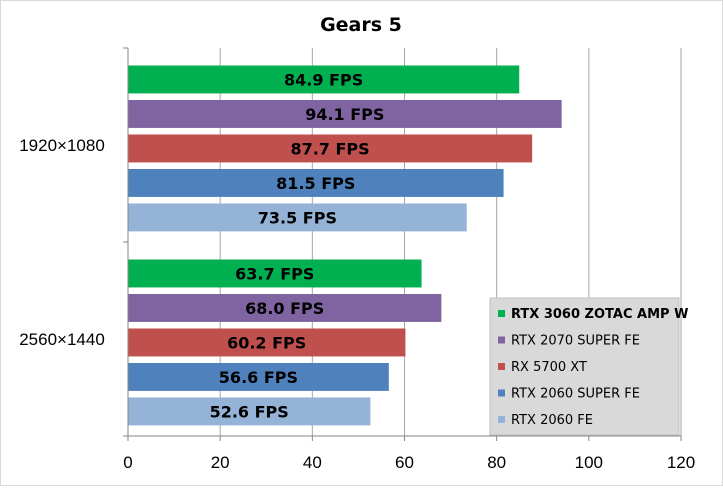 Image resolution: width=723 pixels, height=491 pixels. I want to click on bar-value-label: 52.6 FPS, so click(249, 411).